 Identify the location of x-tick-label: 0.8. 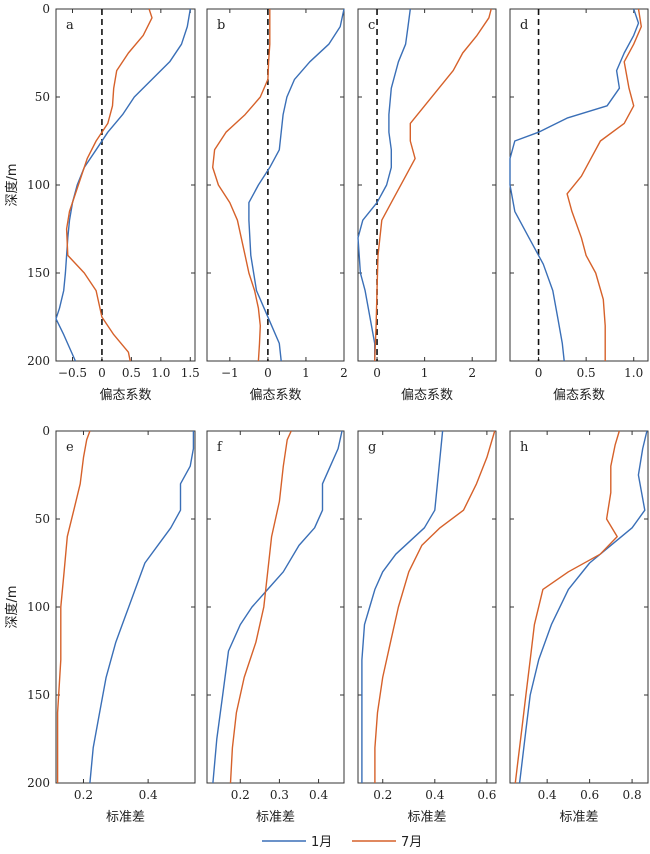
(632, 795).